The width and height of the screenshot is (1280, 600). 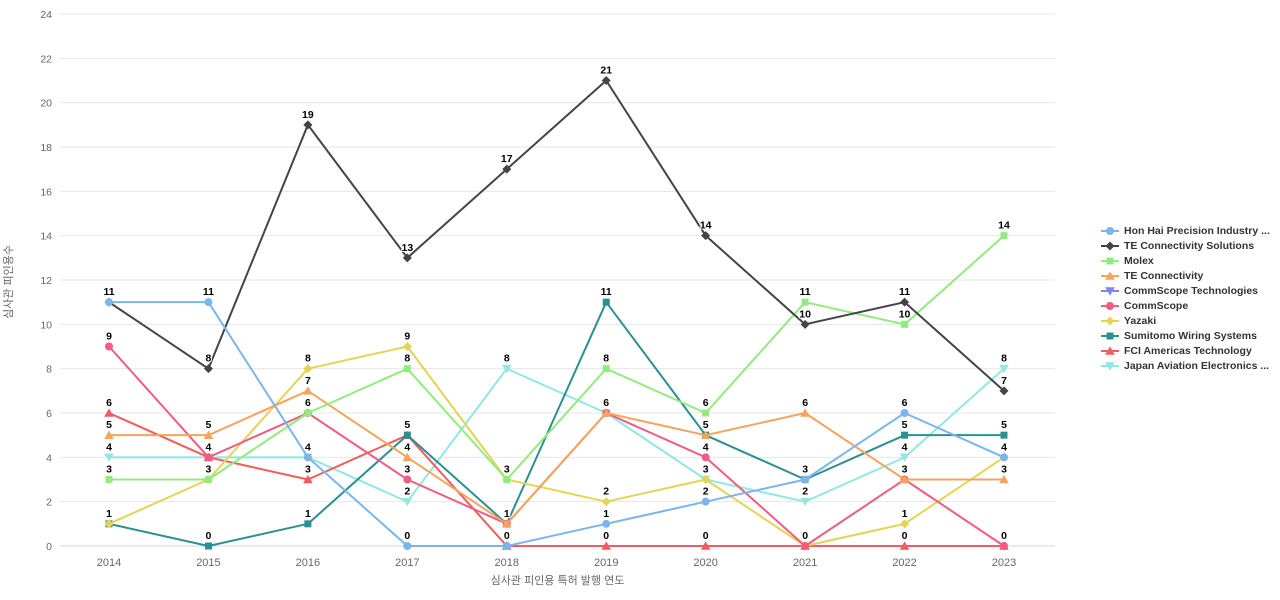 I want to click on legend-item-molex: Molex, so click(x=1185, y=260).